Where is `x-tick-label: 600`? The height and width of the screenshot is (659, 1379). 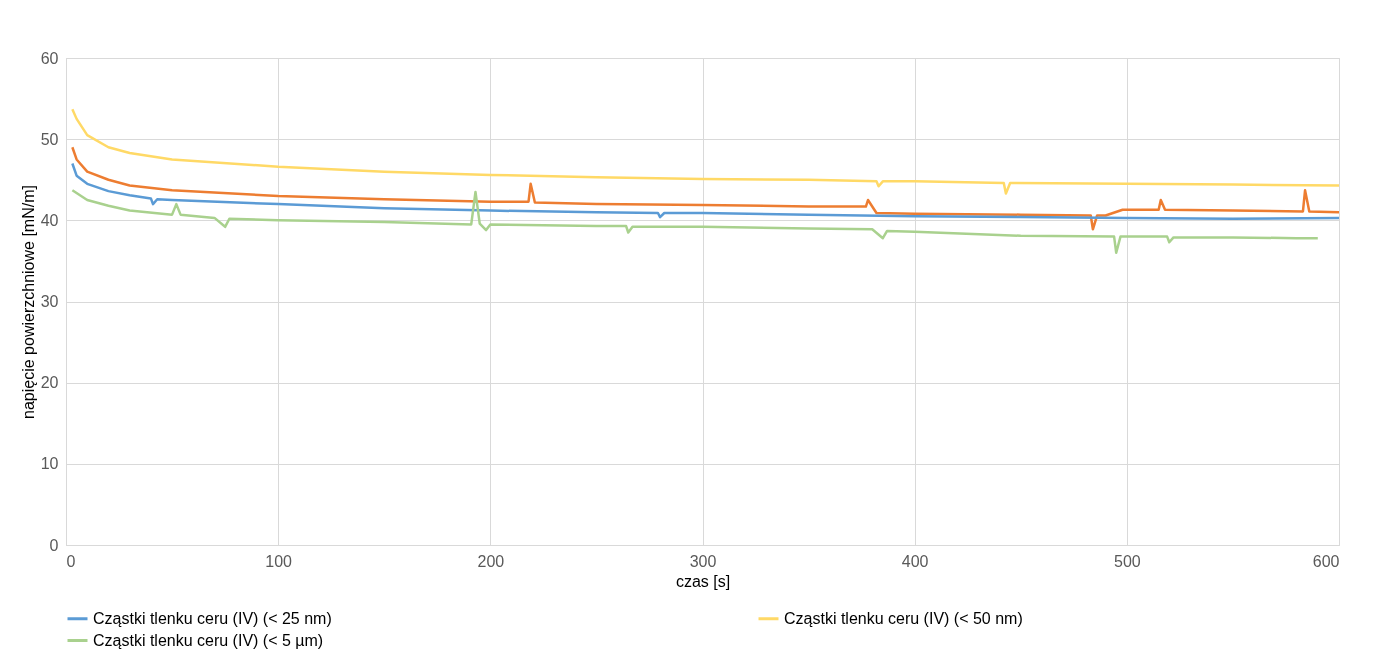
x-tick-label: 600 is located at coordinates (1326, 561).